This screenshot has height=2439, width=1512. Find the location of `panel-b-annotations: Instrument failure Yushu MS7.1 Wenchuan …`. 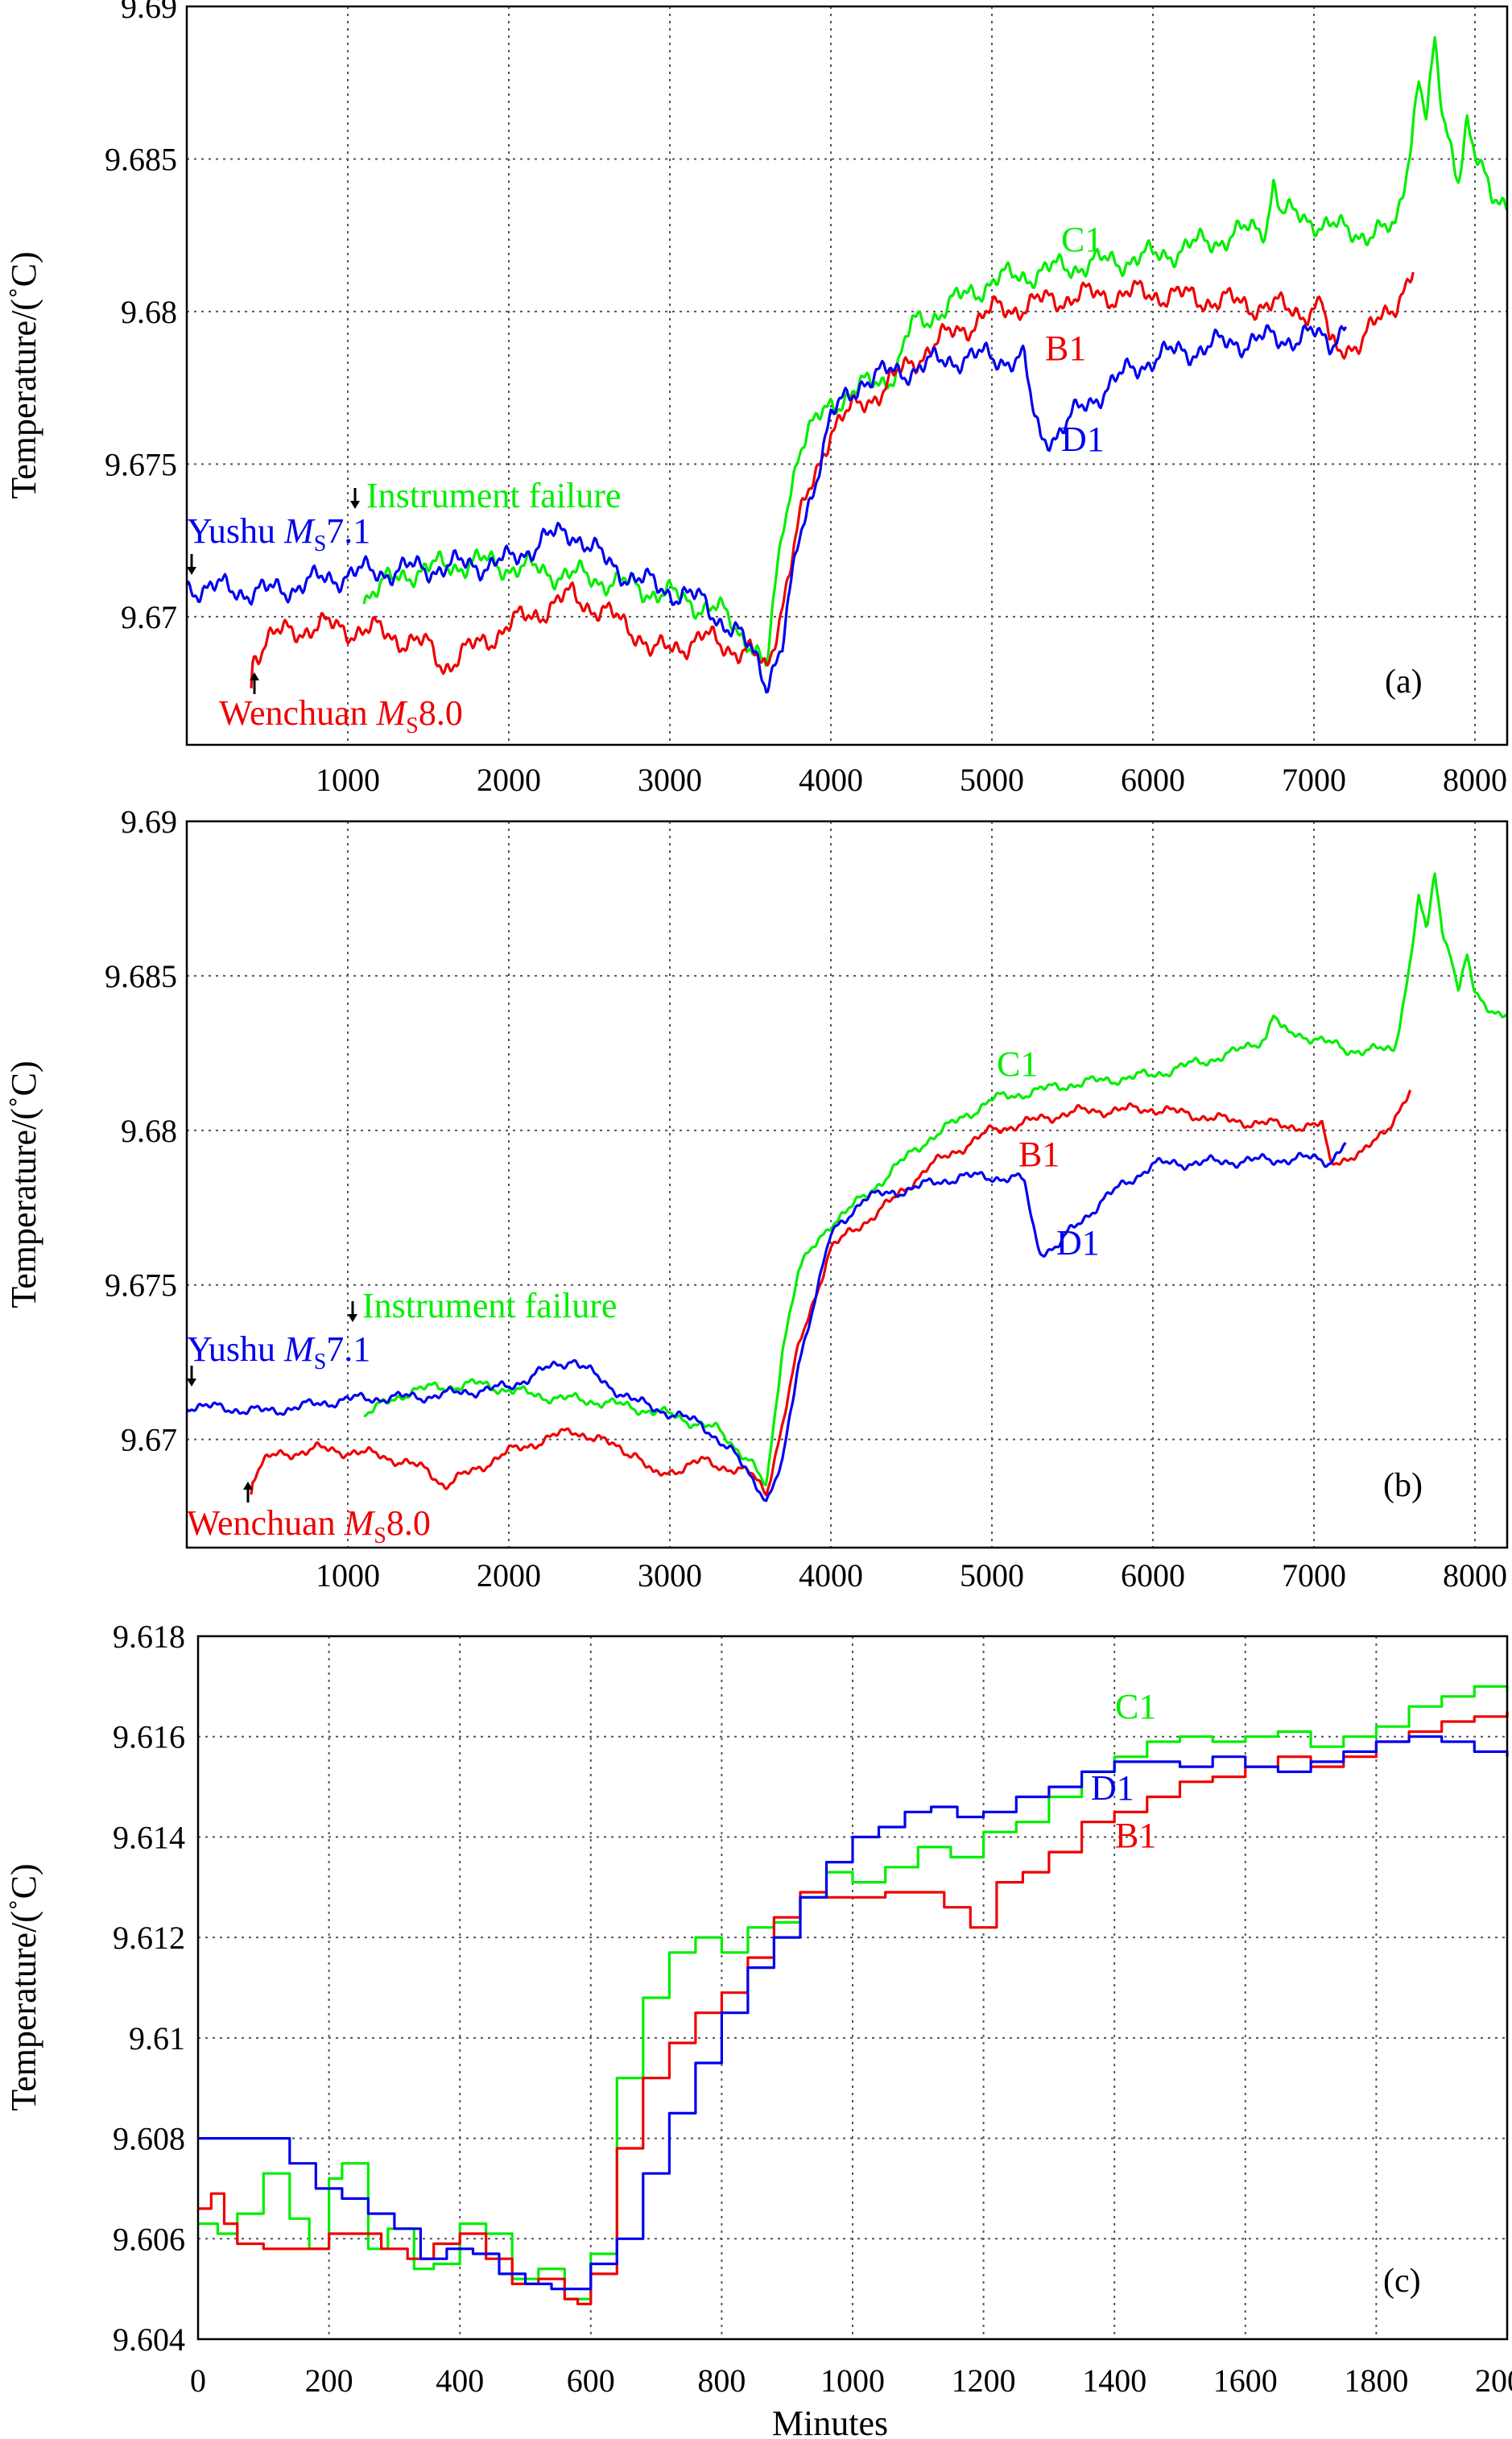

panel-b-annotations: Instrument failure Yushu MS7.1 Wenchuan … is located at coordinates (402, 1417).